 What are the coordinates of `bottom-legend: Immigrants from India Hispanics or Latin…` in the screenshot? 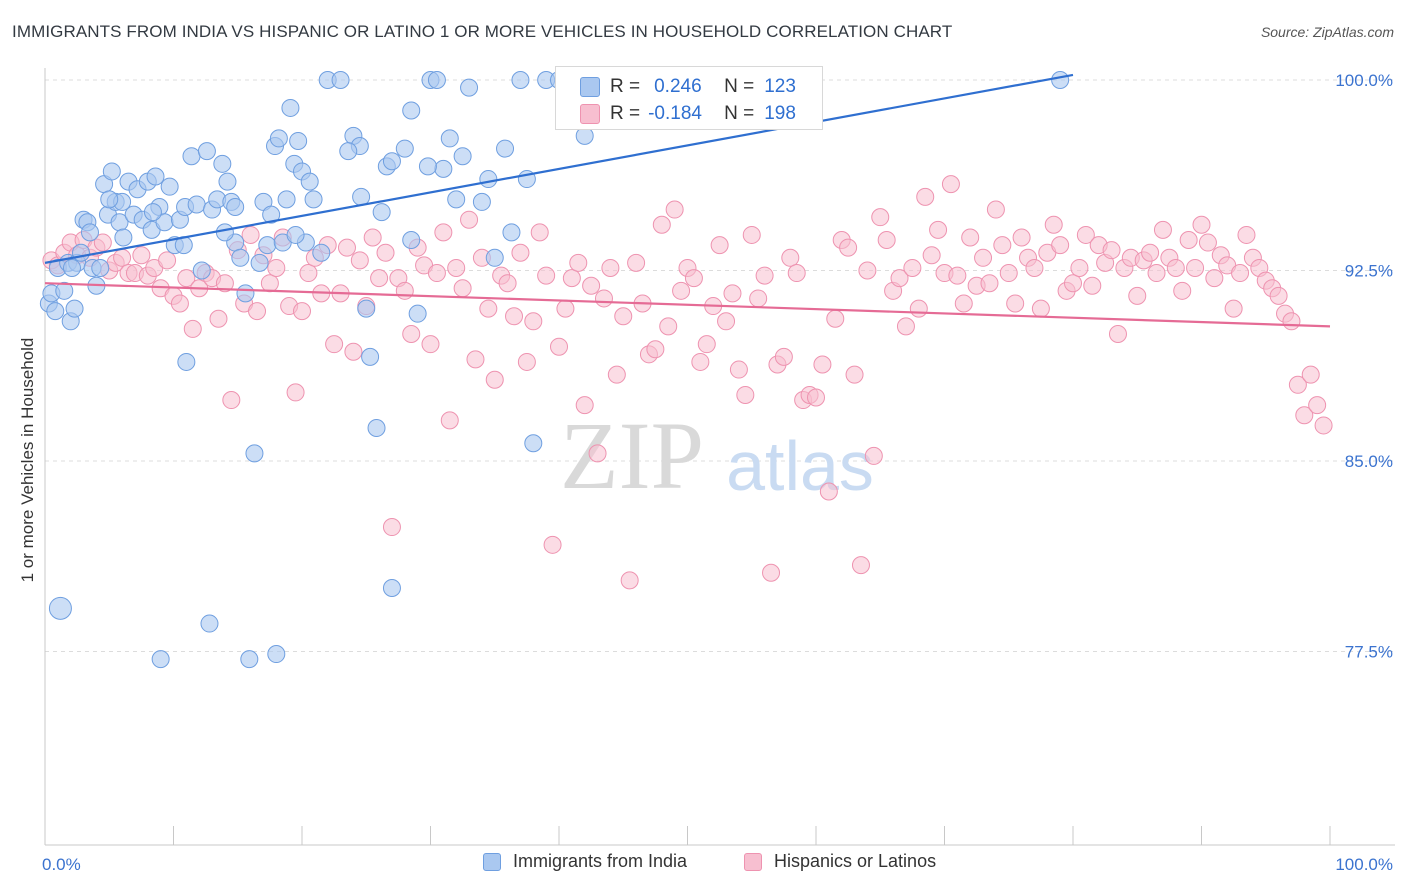 It's located at (703, 865).